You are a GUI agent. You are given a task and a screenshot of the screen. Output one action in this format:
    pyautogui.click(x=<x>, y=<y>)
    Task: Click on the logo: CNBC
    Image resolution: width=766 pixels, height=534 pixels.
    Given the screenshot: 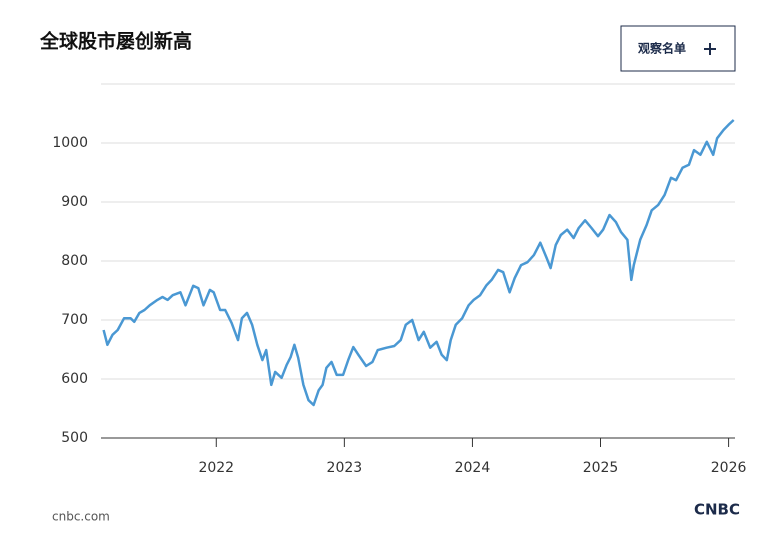 What is the action you would take?
    pyautogui.click(x=717, y=510)
    